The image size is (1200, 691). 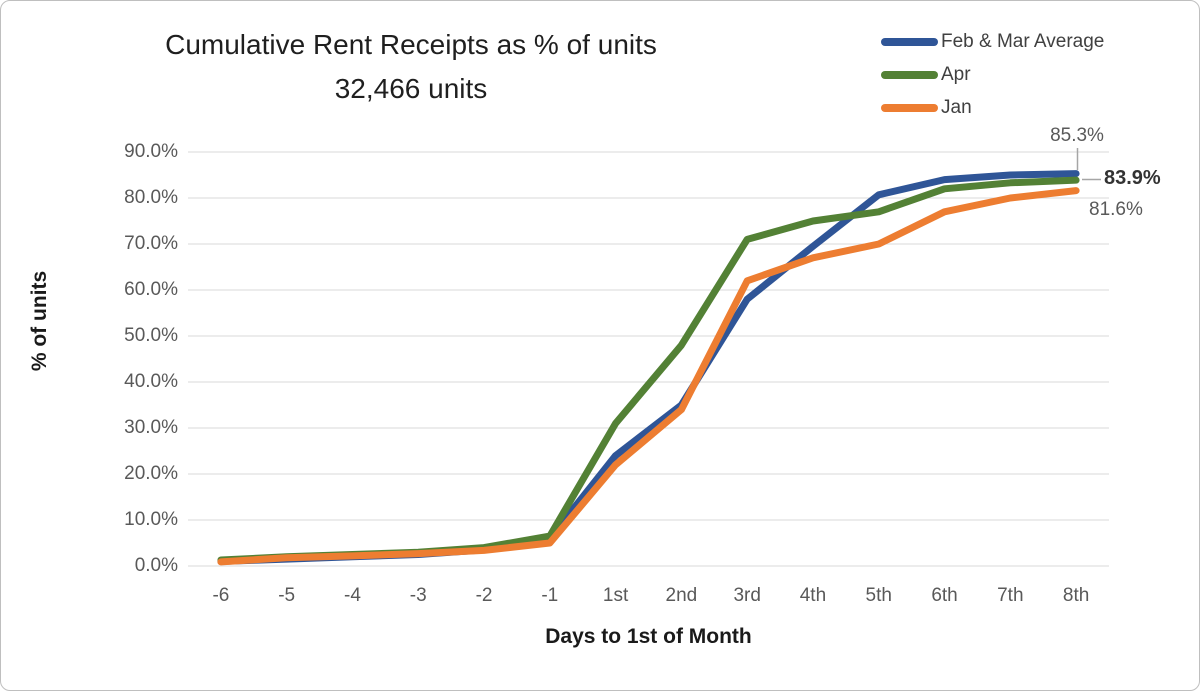 I want to click on legend-item-feb-mar-average: Feb & Mar Average, so click(x=992, y=41).